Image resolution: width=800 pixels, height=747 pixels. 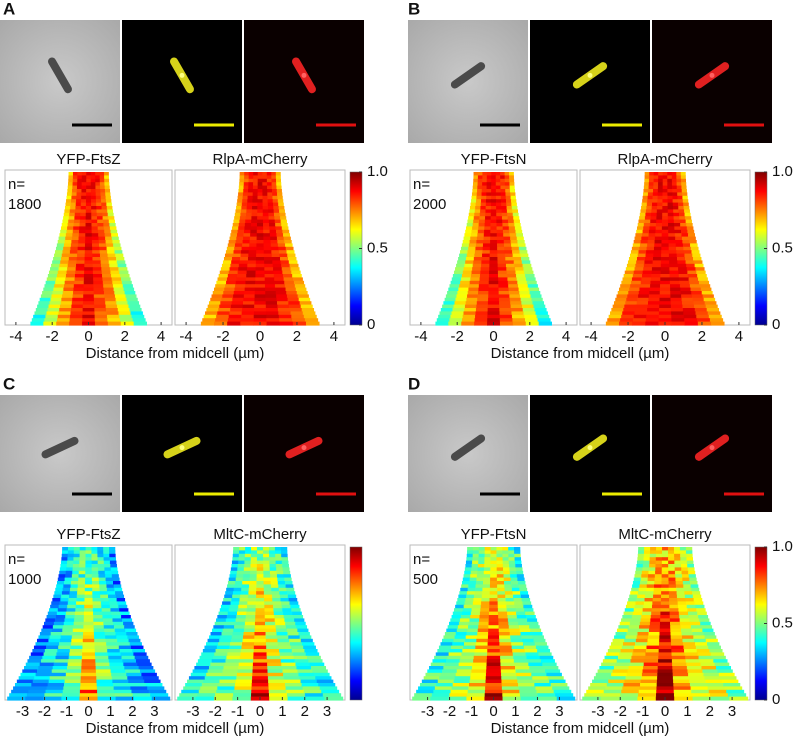 I want to click on septum-spot, so click(x=712, y=75).